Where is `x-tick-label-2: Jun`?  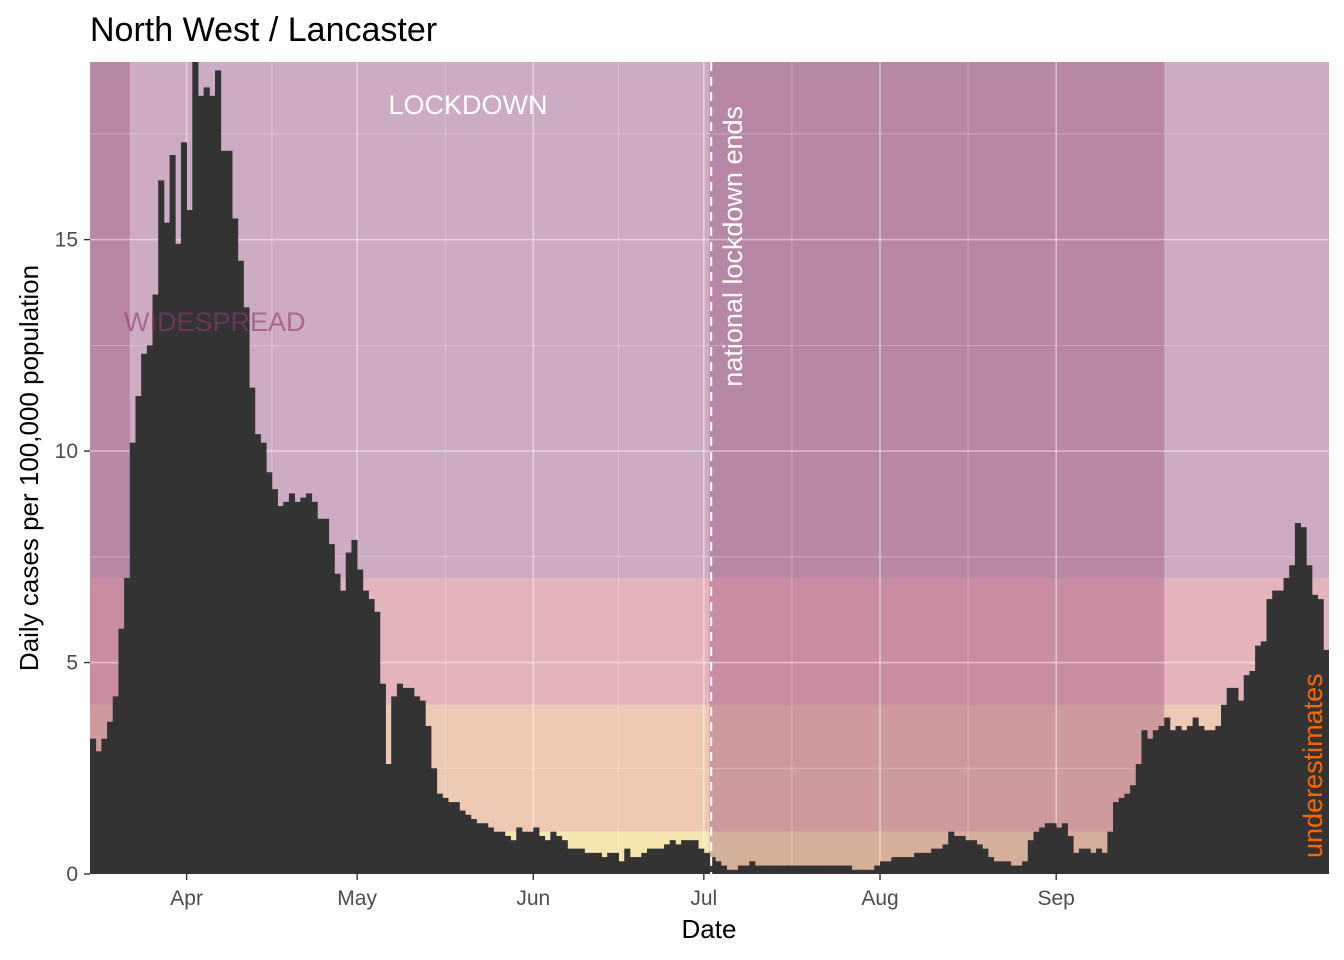
x-tick-label-2: Jun is located at coordinates (533, 898).